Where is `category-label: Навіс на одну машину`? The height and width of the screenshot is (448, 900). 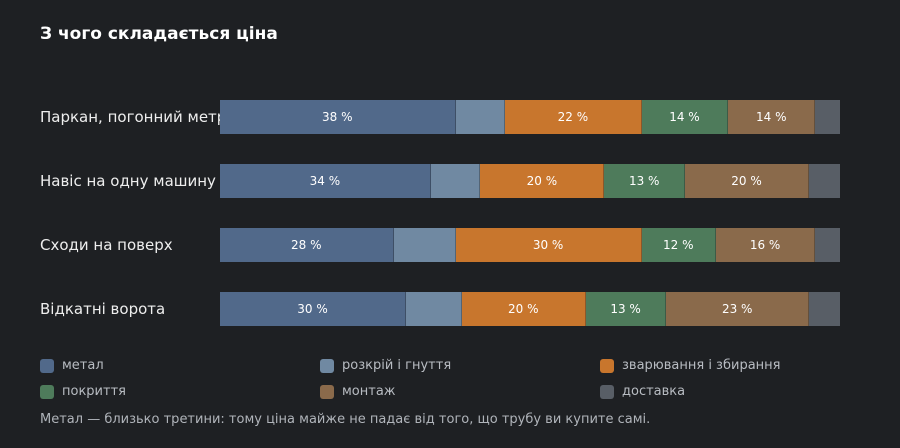 category-label: Навіс на одну машину is located at coordinates (128, 181).